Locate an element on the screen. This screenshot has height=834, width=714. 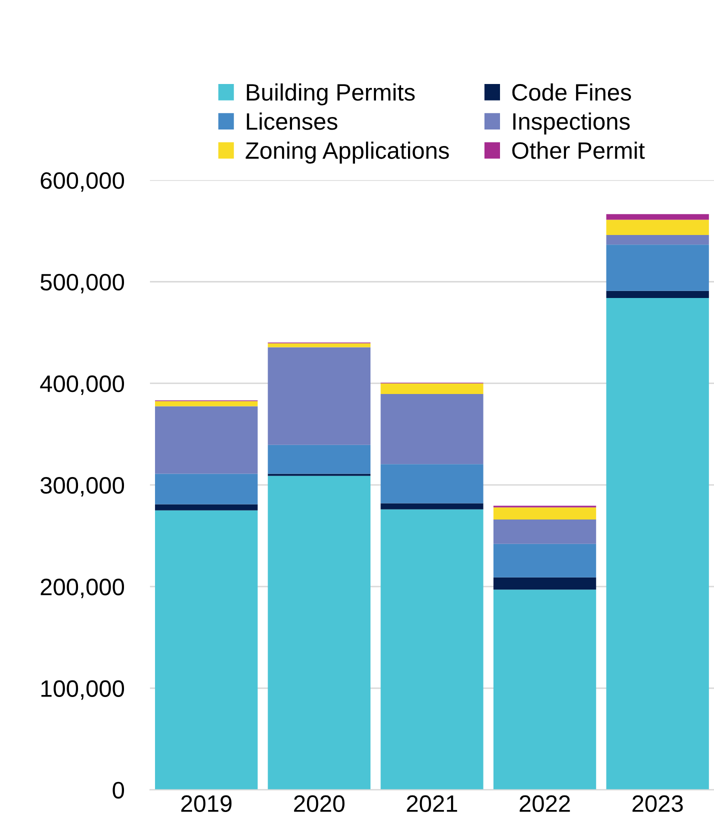
y-tick-label: 600,000 is located at coordinates (82, 182).